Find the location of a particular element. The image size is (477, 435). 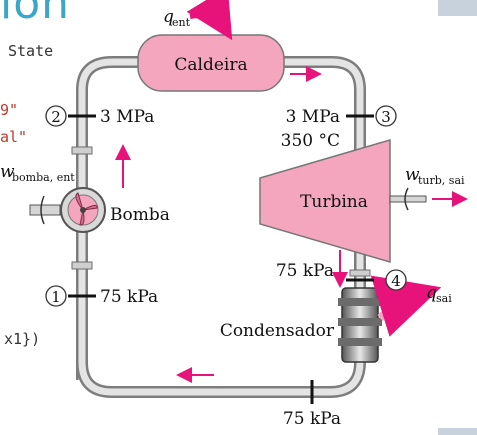

turbine-work-output: w turb, sai is located at coordinates (428, 188).